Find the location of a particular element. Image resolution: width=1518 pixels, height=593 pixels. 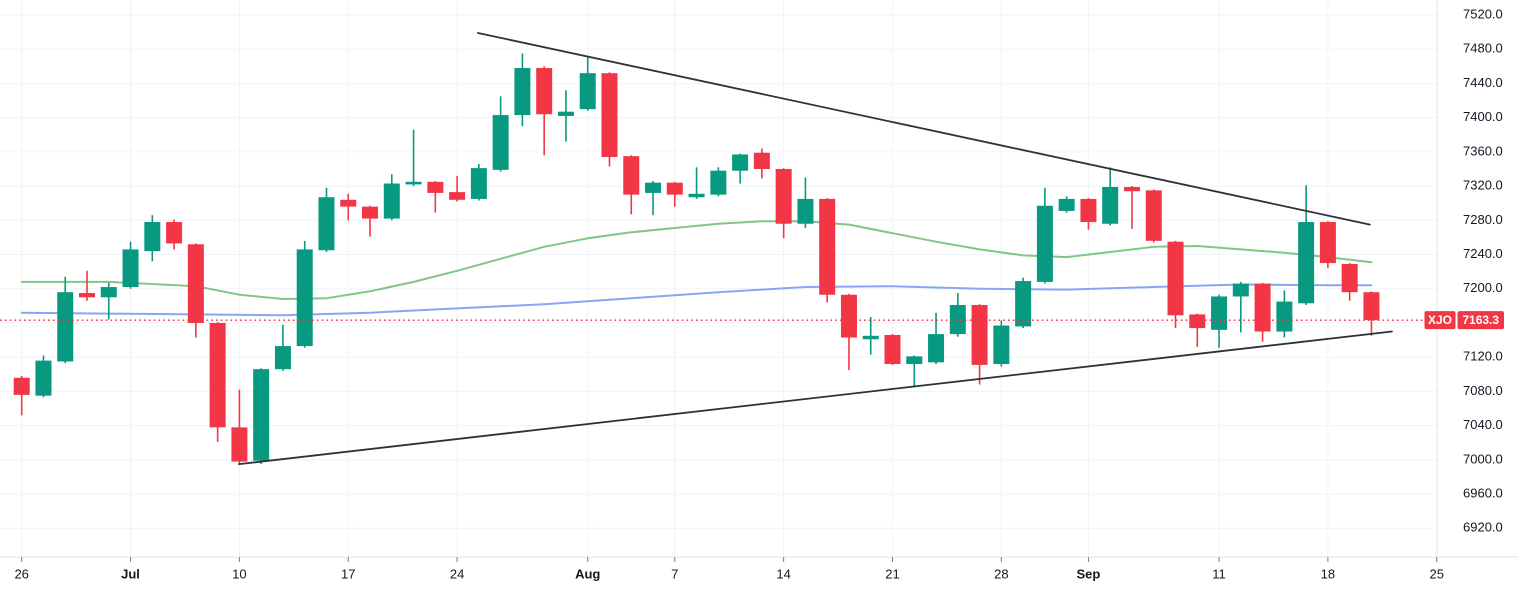

time-axis-label: 24 is located at coordinates (457, 573).